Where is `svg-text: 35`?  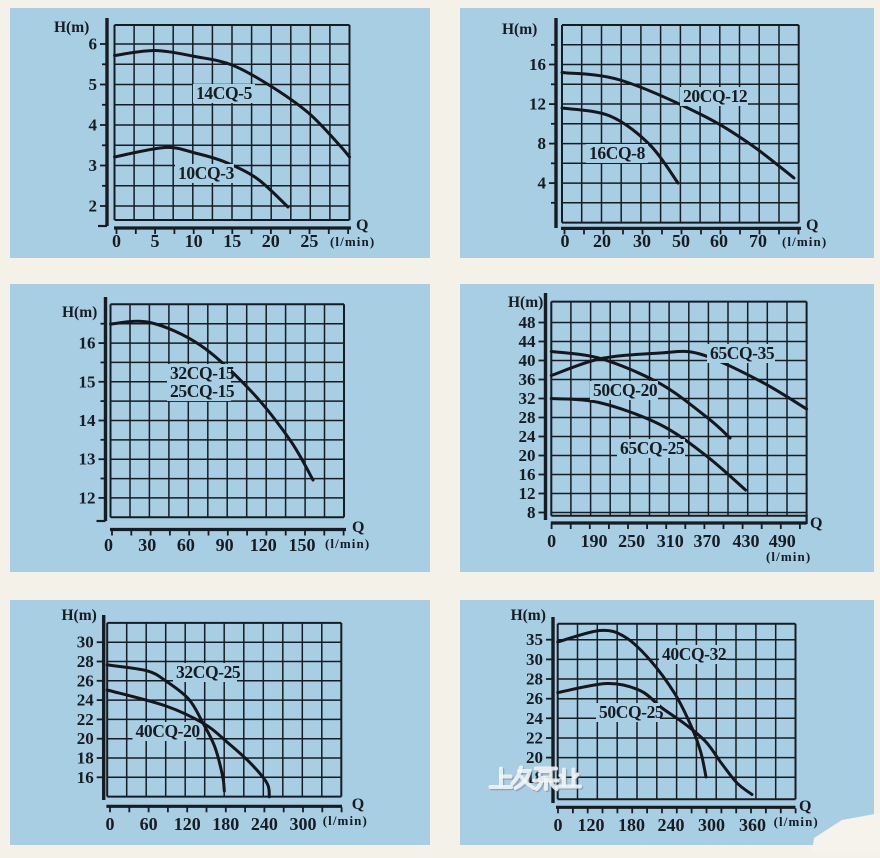
svg-text: 35 is located at coordinates (534, 639).